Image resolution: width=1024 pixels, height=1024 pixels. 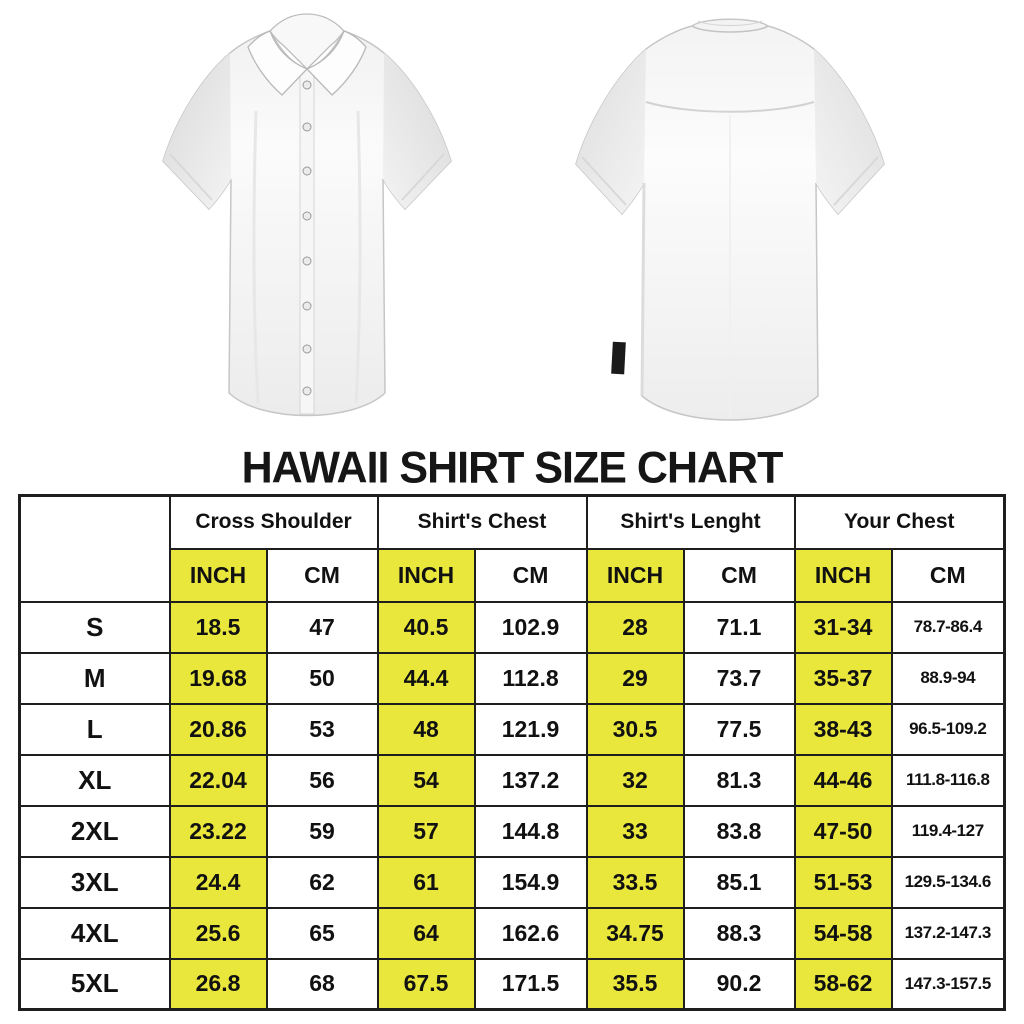 What do you see at coordinates (843, 984) in the screenshot?
I see `inch-value-cell: 58-62` at bounding box center [843, 984].